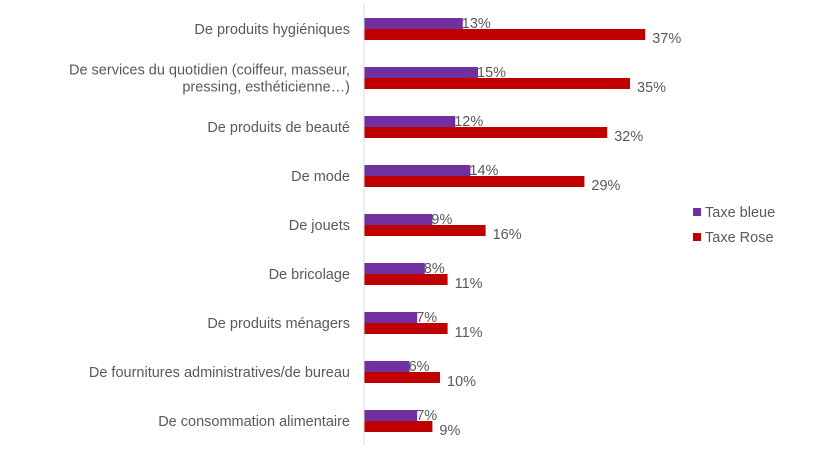  Describe the element at coordinates (666, 39) in the screenshot. I see `data-label: 37%` at that location.